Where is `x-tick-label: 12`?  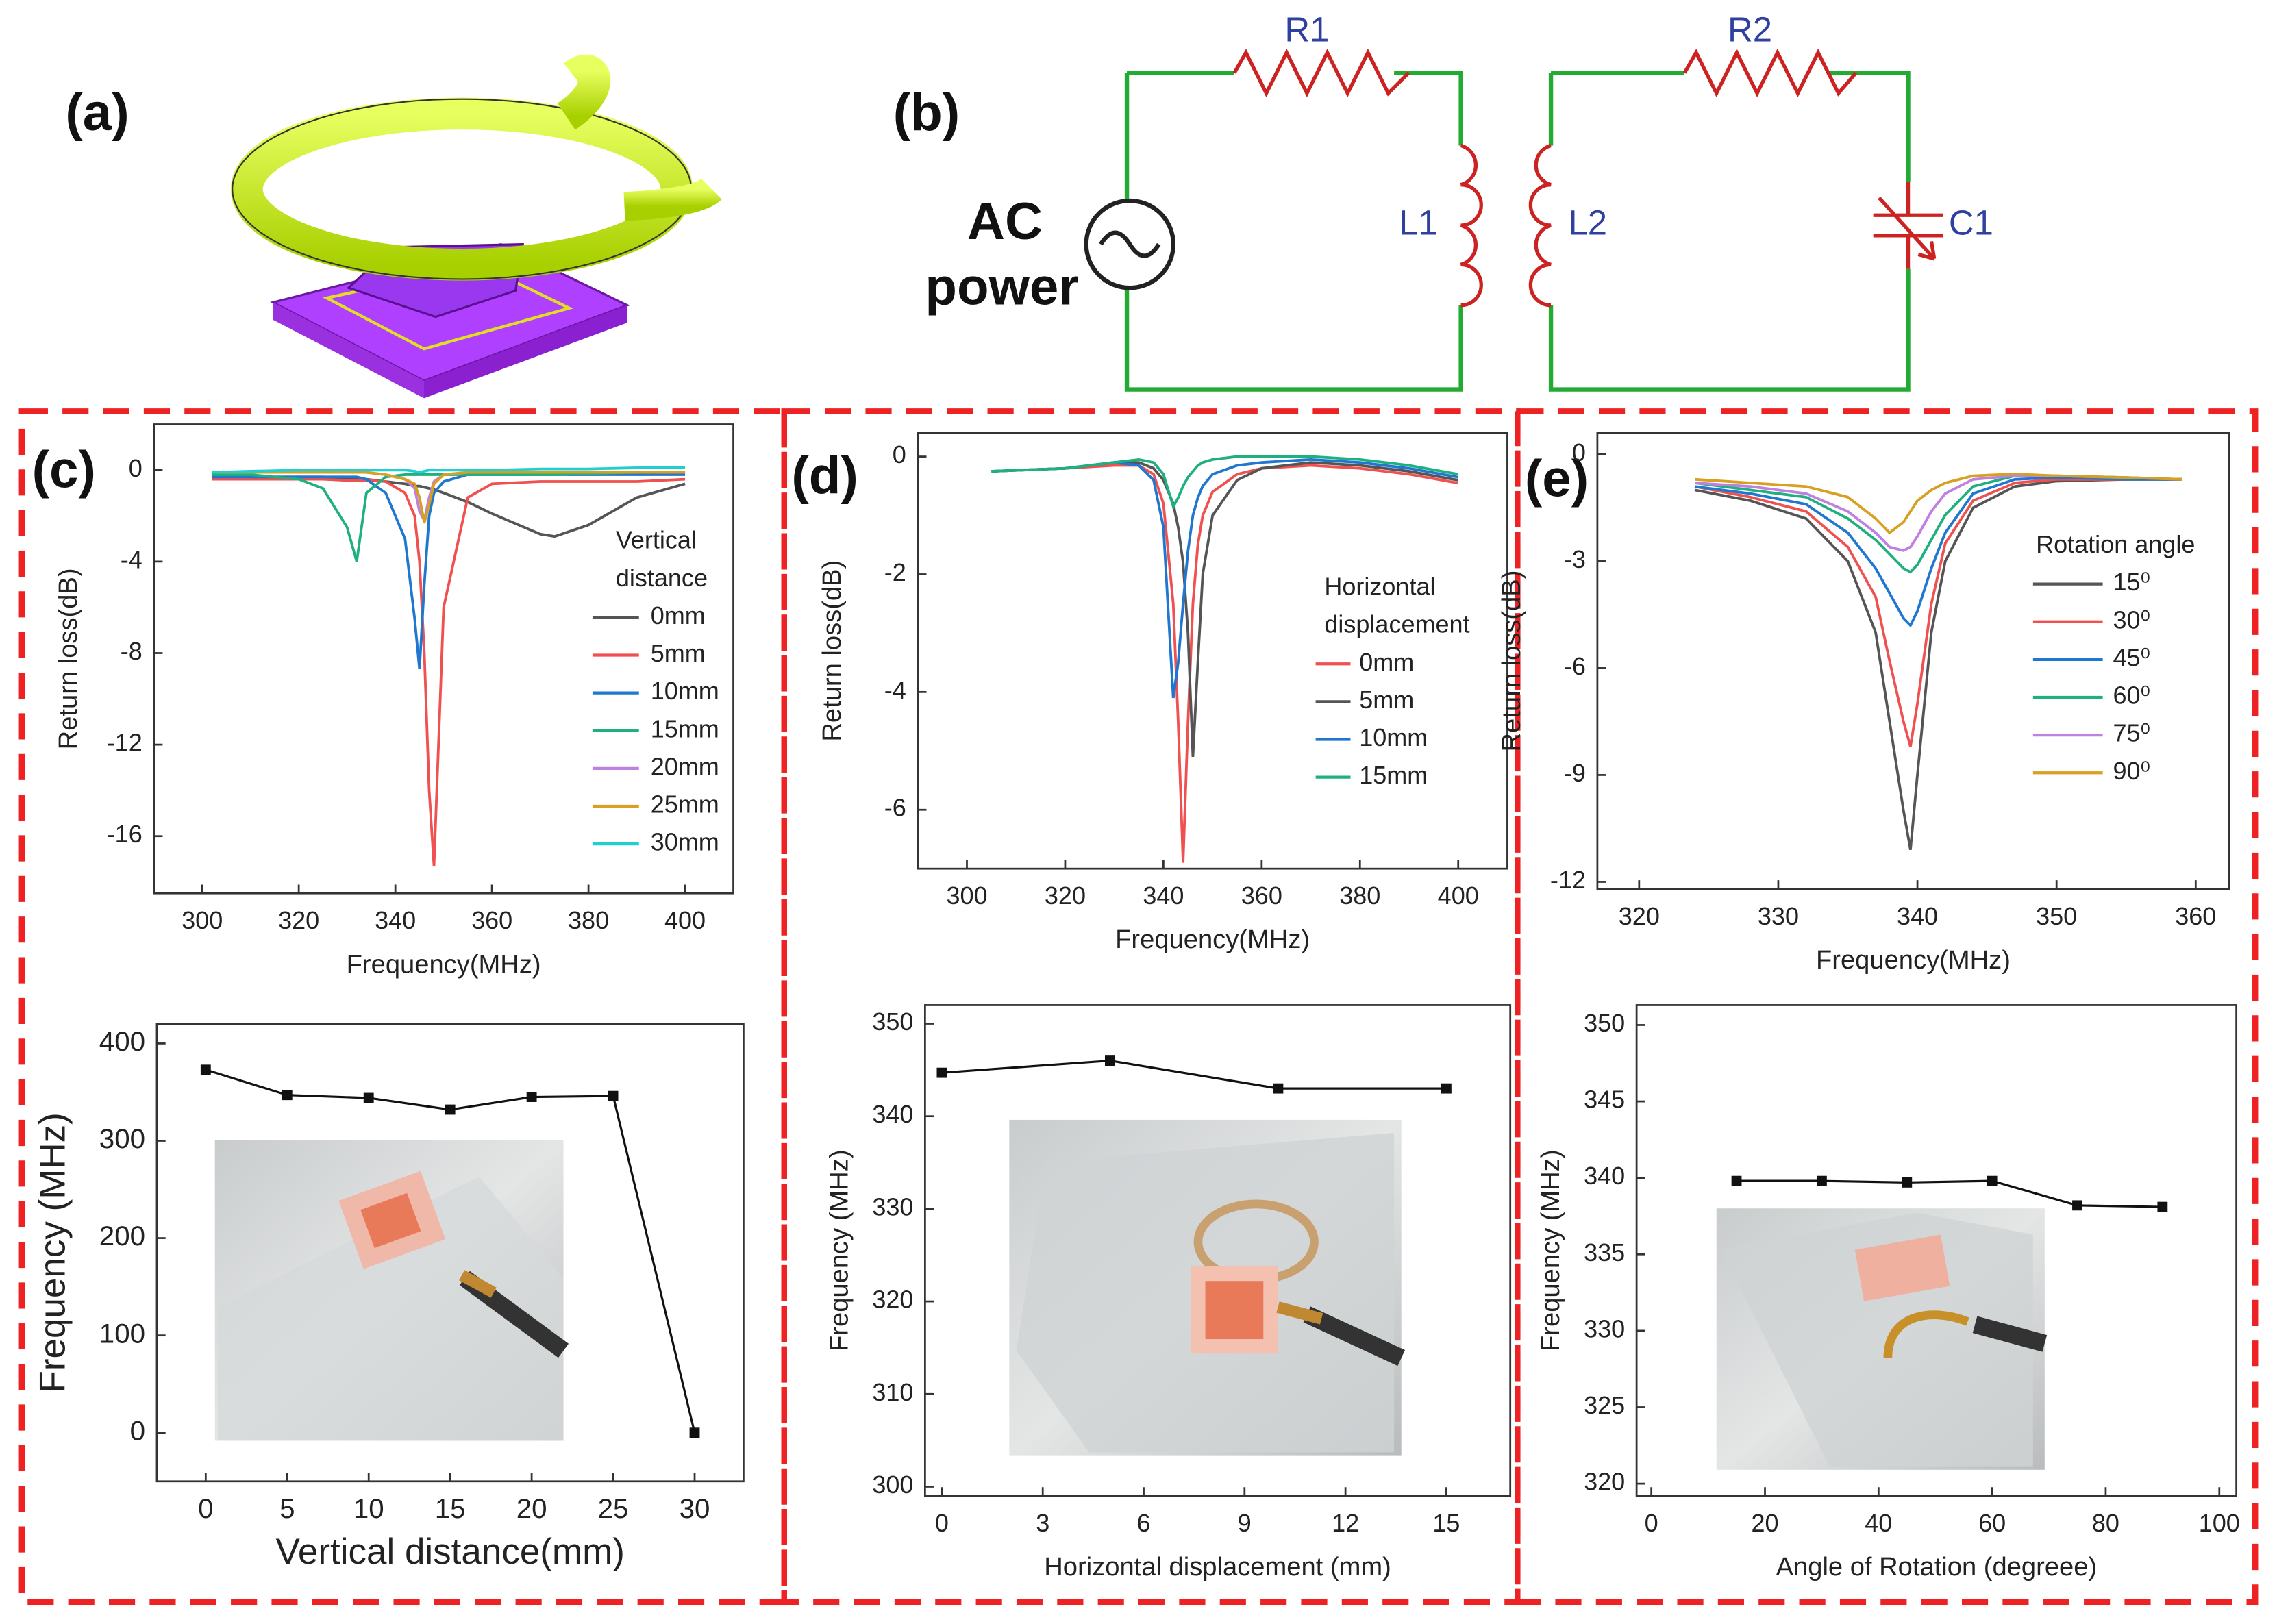
x-tick-label: 12 is located at coordinates (1345, 1523).